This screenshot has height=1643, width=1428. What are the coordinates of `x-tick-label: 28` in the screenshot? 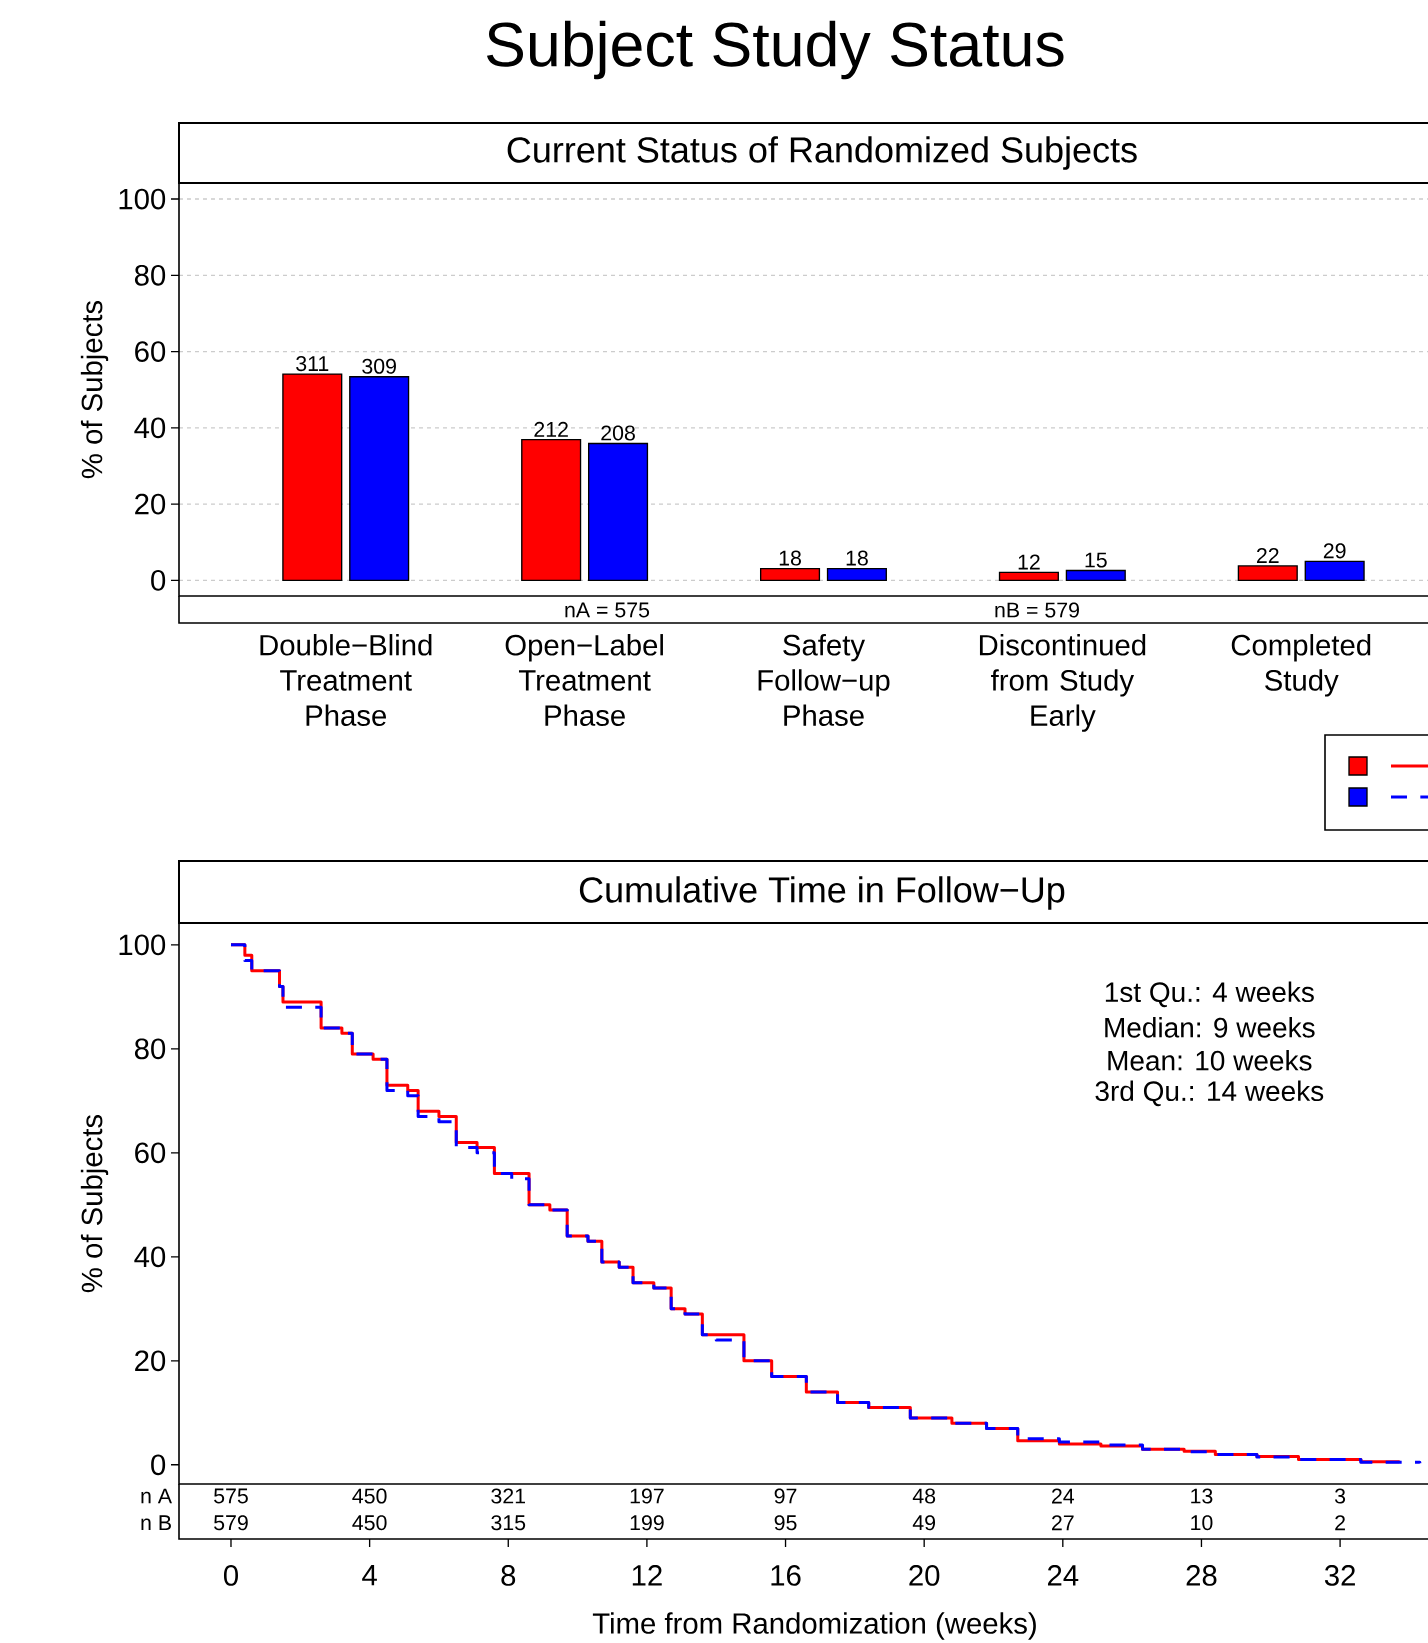 It's located at (1201, 1575).